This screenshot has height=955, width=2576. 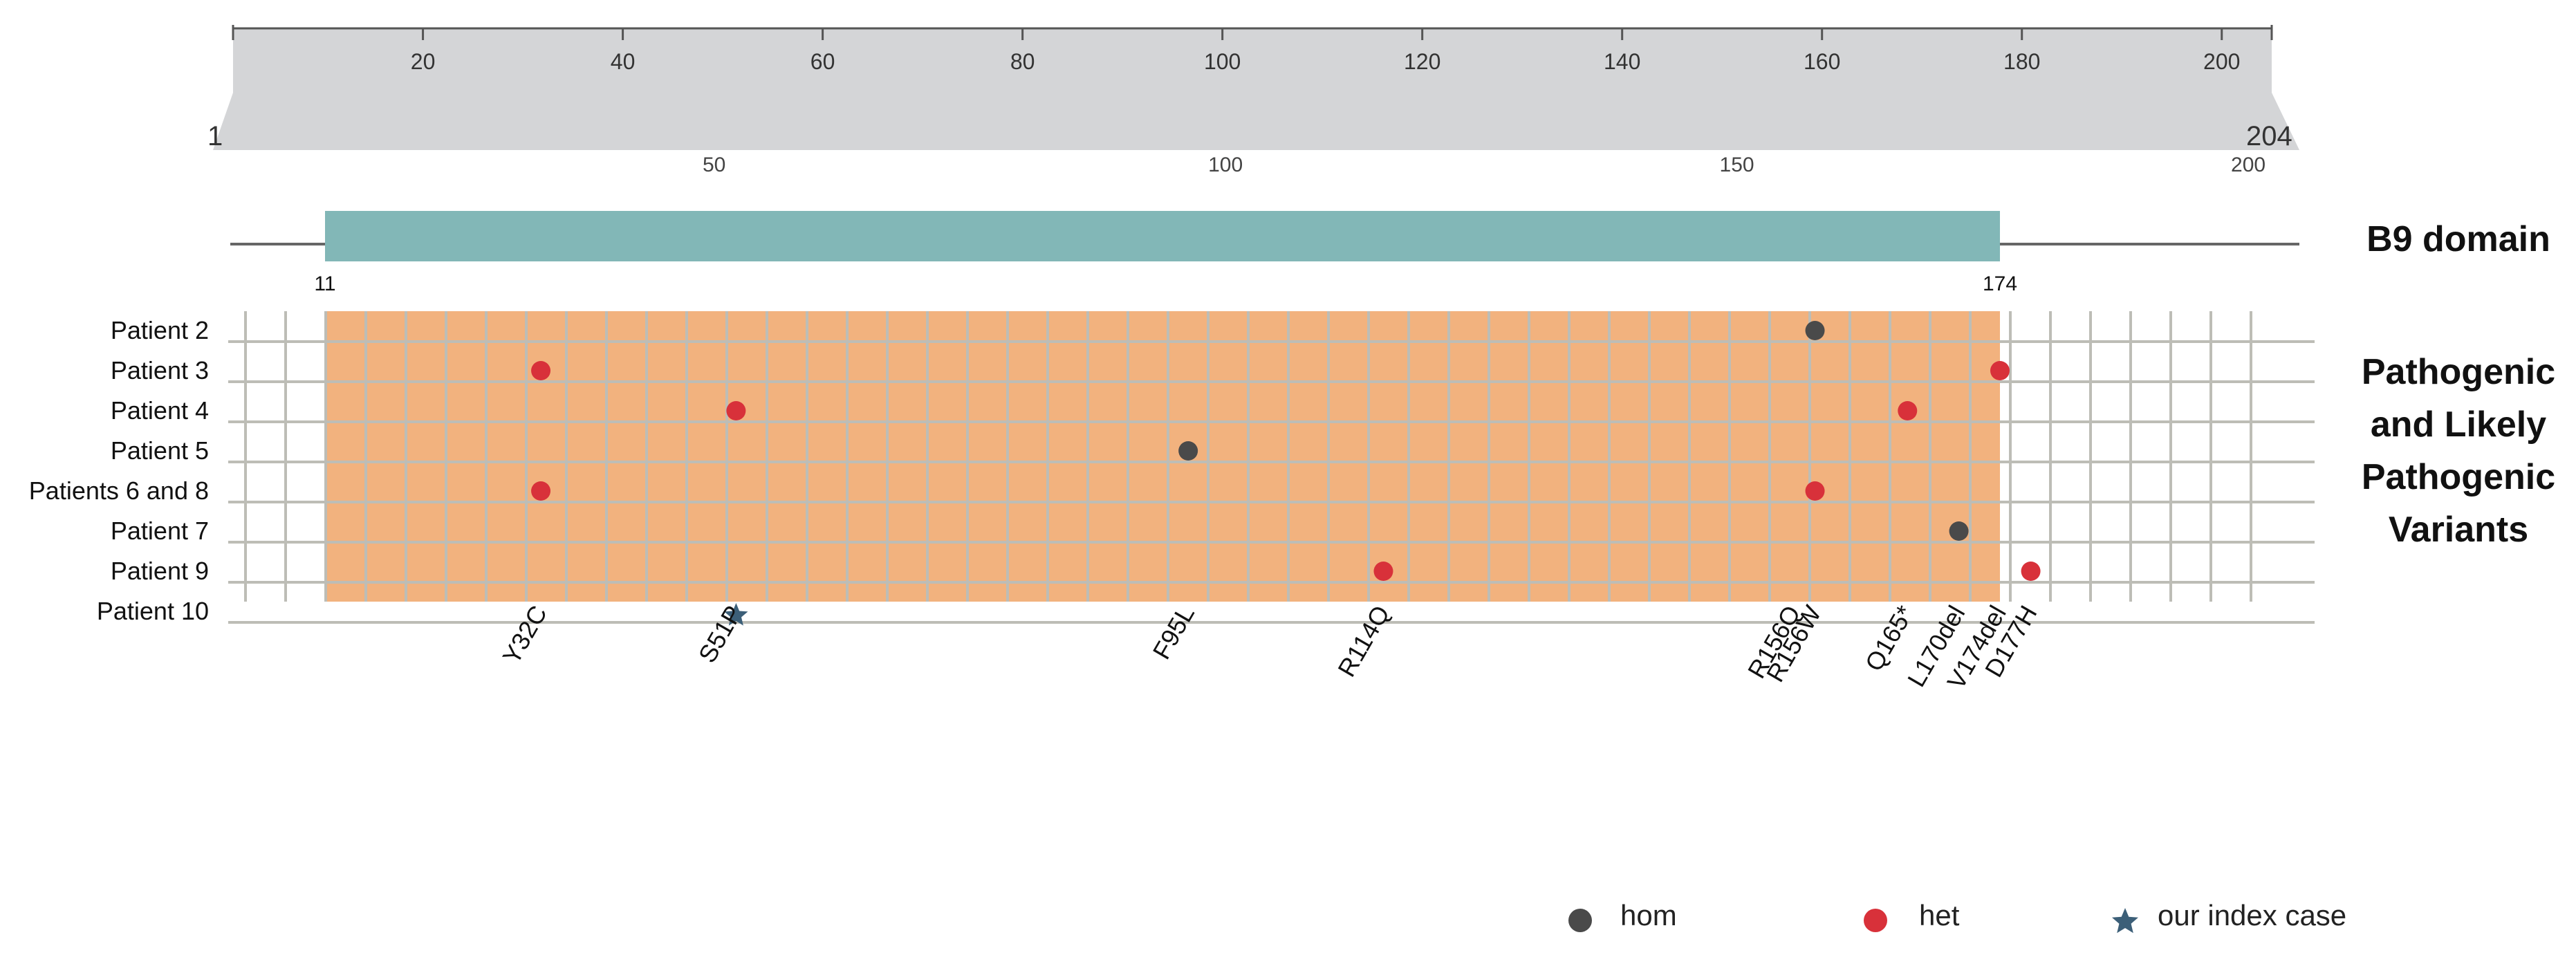 I want to click on domain-end-label: 174, so click(x=2000, y=283).